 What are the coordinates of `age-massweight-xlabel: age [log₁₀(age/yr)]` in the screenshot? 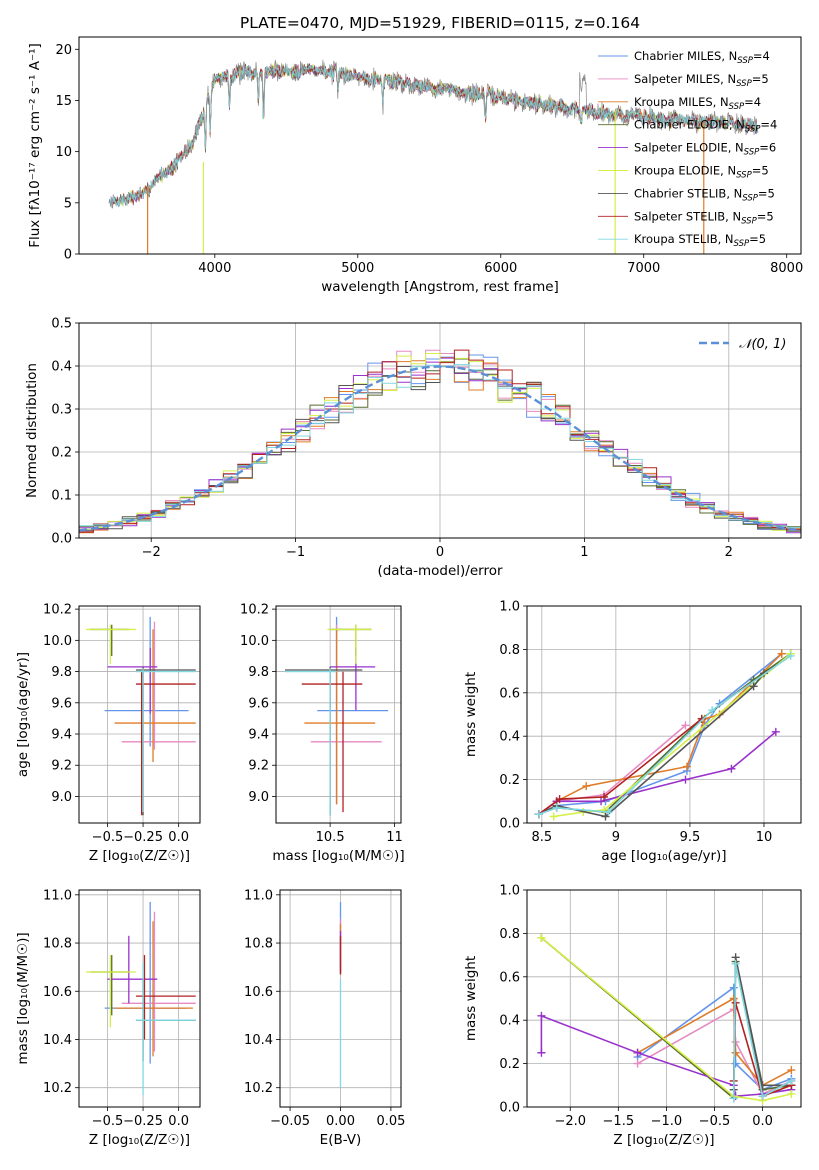 It's located at (663, 856).